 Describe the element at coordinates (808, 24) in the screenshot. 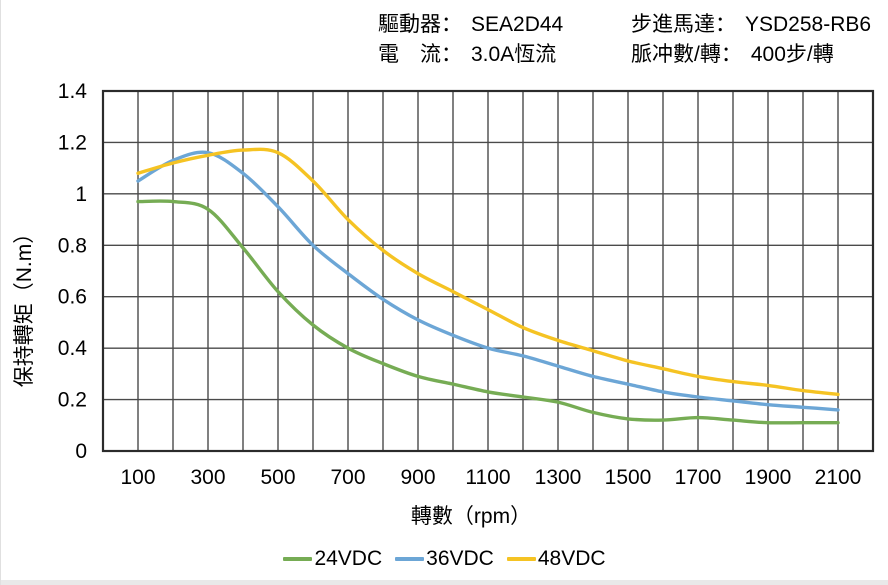

I see `motor-model-value: YSD258-RB6` at that location.